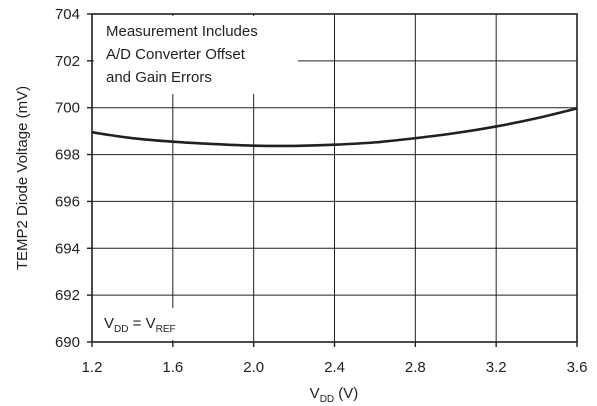 Image resolution: width=597 pixels, height=406 pixels. What do you see at coordinates (67, 342) in the screenshot?
I see `y-tick-label: 690` at bounding box center [67, 342].